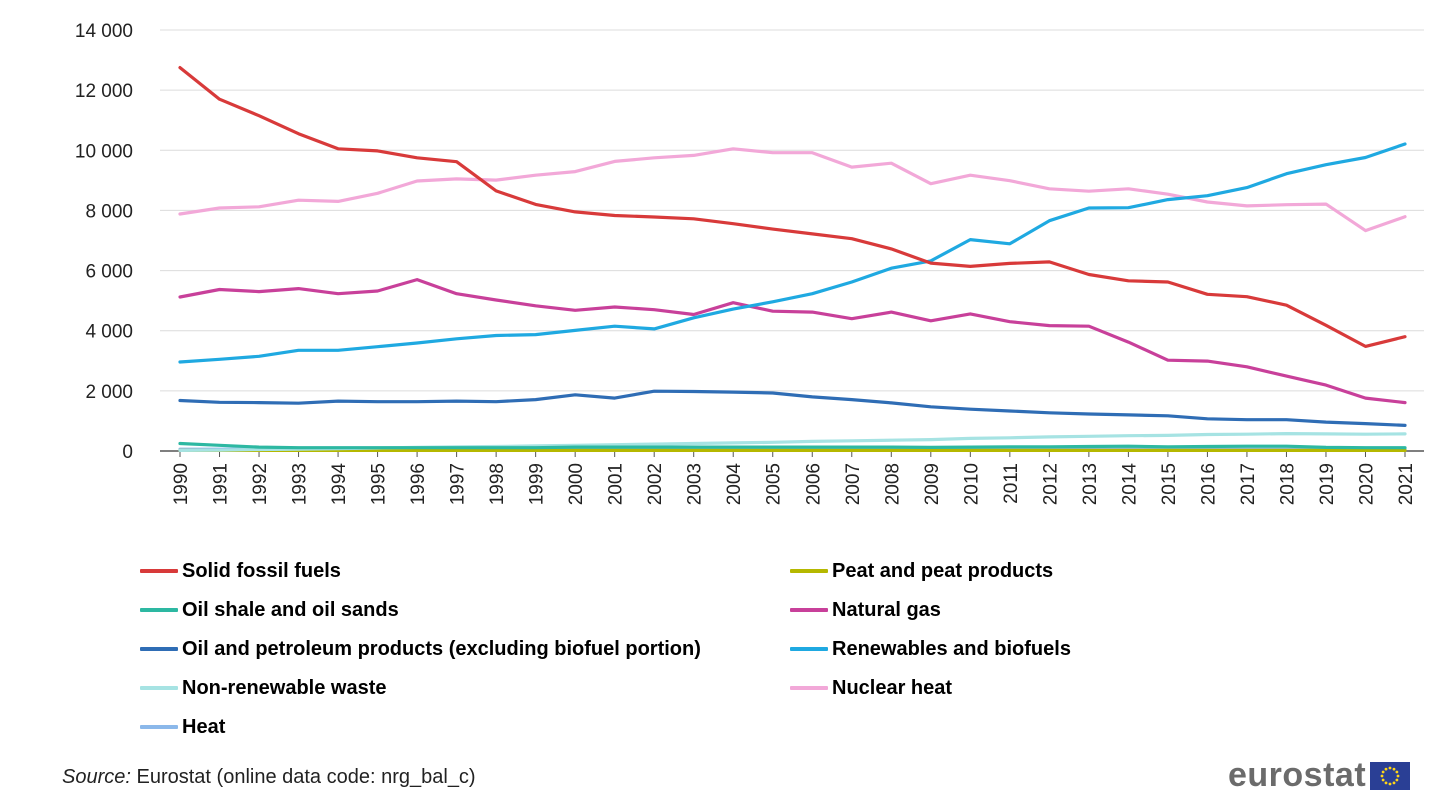 Image resolution: width=1451 pixels, height=807 pixels. What do you see at coordinates (104, 151) in the screenshot?
I see `y-tick-label: 10 000` at bounding box center [104, 151].